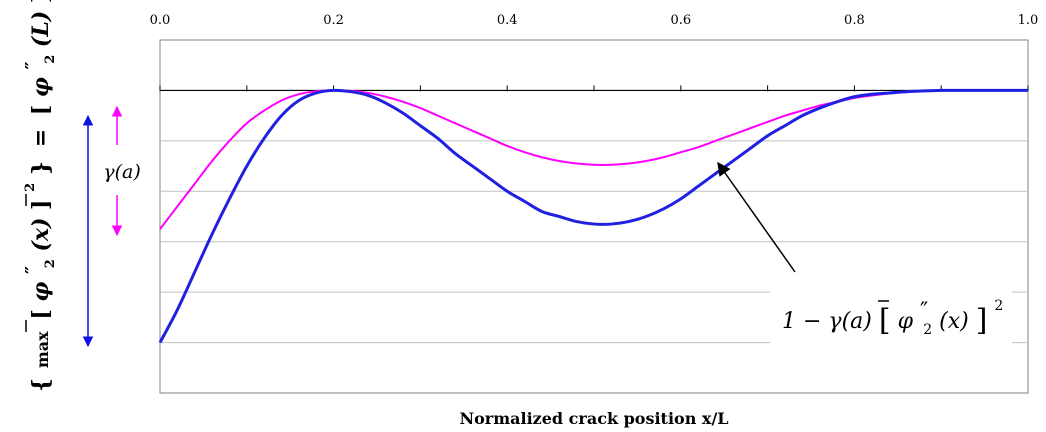  Describe the element at coordinates (160, 20) in the screenshot. I see `x-tick-label: 0.0` at that location.